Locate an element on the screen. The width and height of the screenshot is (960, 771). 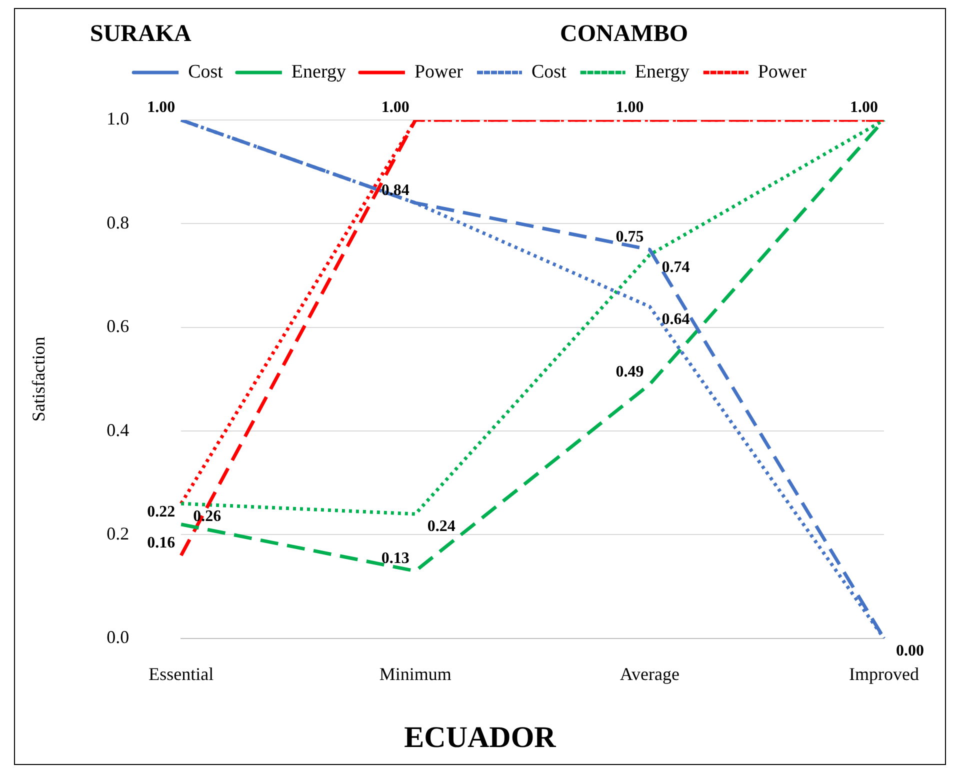
data-label: 0.00 is located at coordinates (910, 651).